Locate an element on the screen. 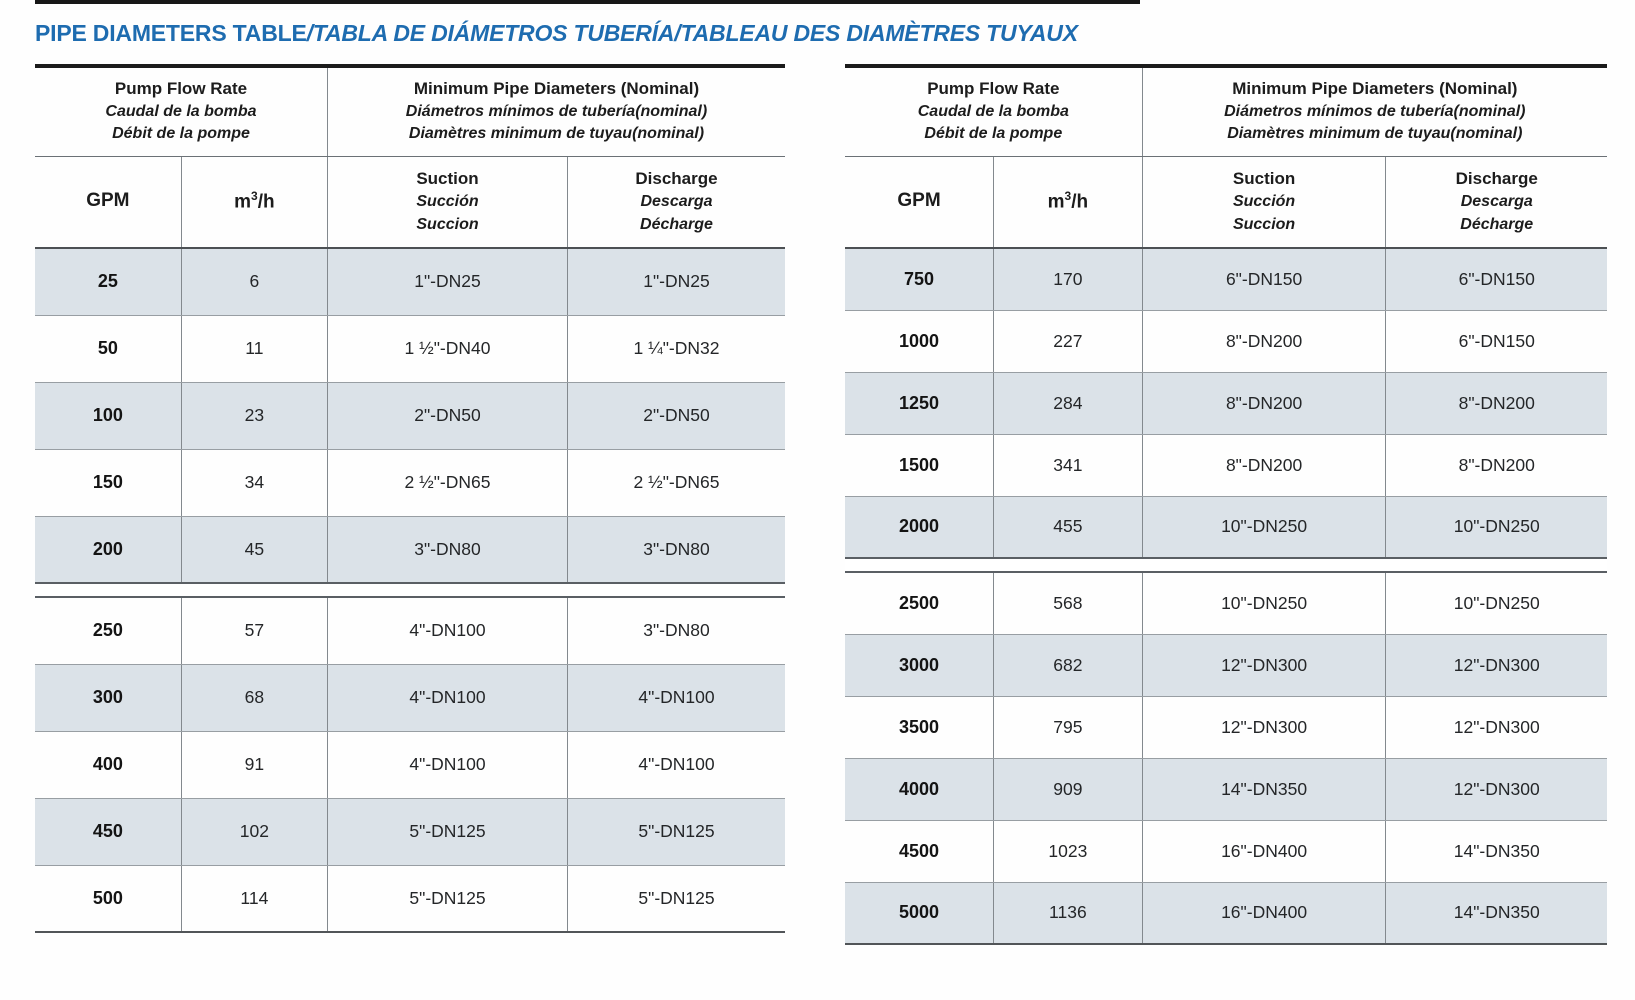 The width and height of the screenshot is (1635, 1000). suction-cell: 12"-DN300 is located at coordinates (1263, 727).